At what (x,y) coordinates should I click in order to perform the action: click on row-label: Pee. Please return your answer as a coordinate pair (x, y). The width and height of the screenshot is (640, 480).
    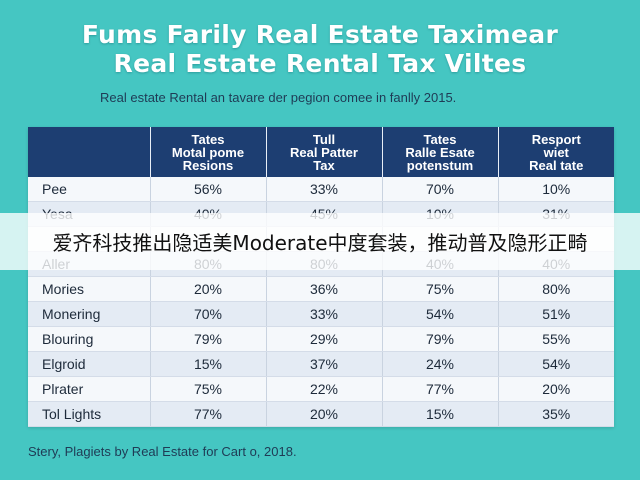
    Looking at the image, I should click on (89, 189).